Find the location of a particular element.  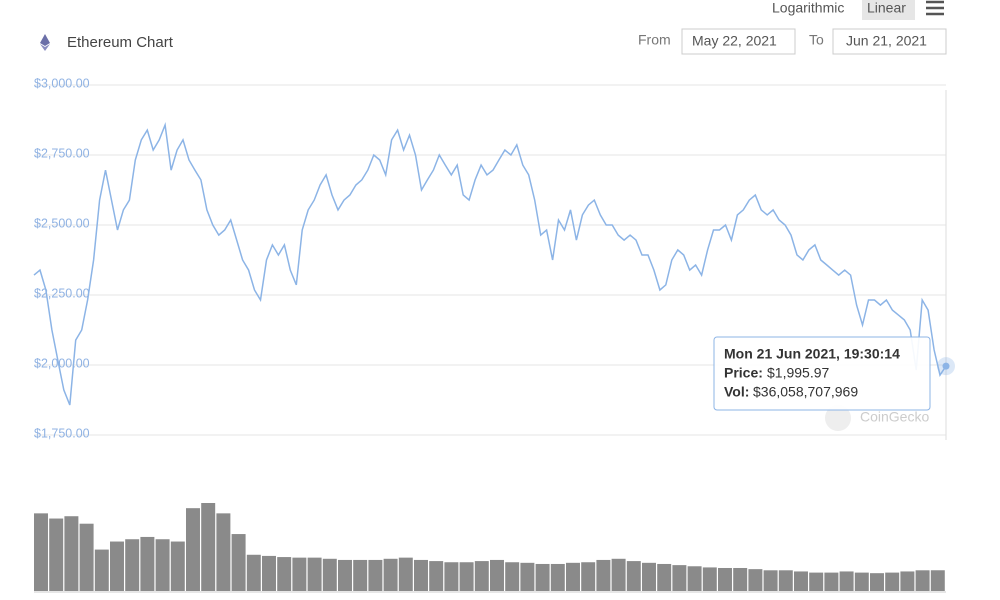

chart-title: Ethereum Chart is located at coordinates (120, 42).